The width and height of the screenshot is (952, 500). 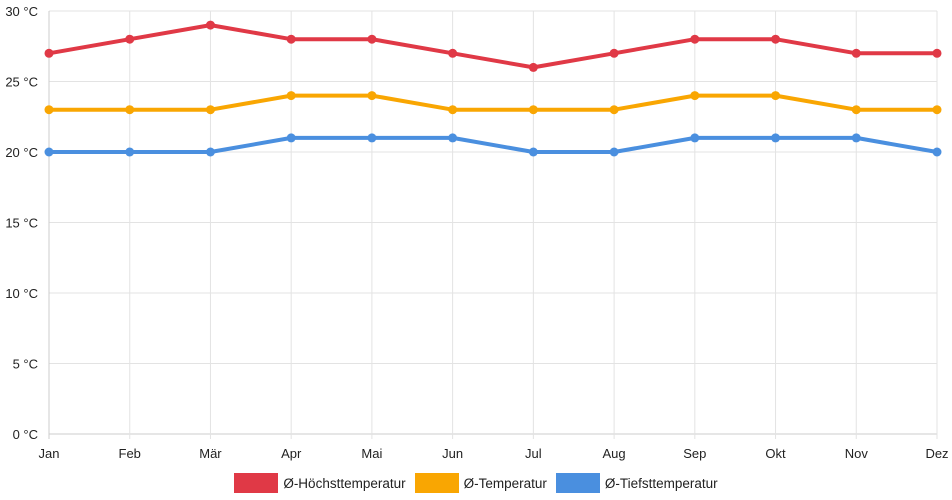 What do you see at coordinates (936, 453) in the screenshot?
I see `x-tick-label: Dez` at bounding box center [936, 453].